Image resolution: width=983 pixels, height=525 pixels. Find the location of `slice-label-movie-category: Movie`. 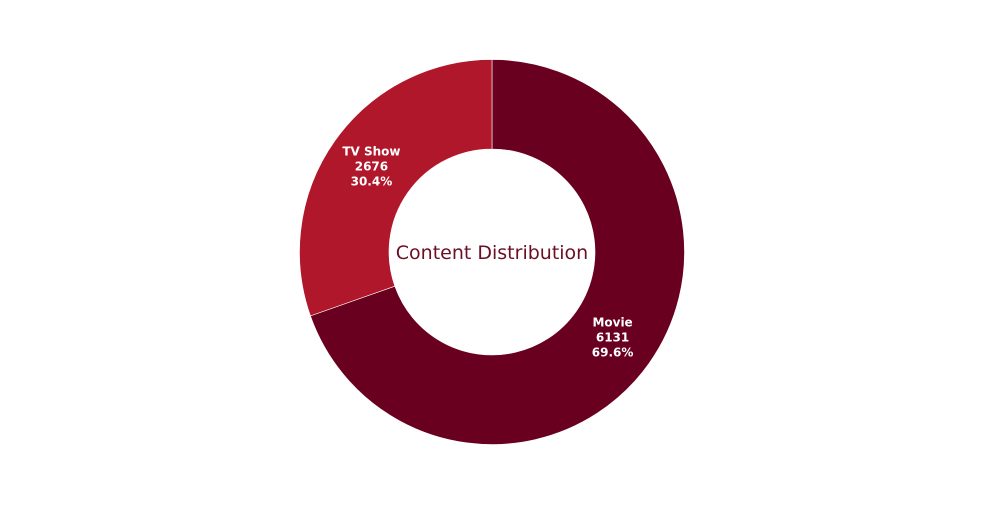

slice-label-movie-category: Movie is located at coordinates (612, 322).